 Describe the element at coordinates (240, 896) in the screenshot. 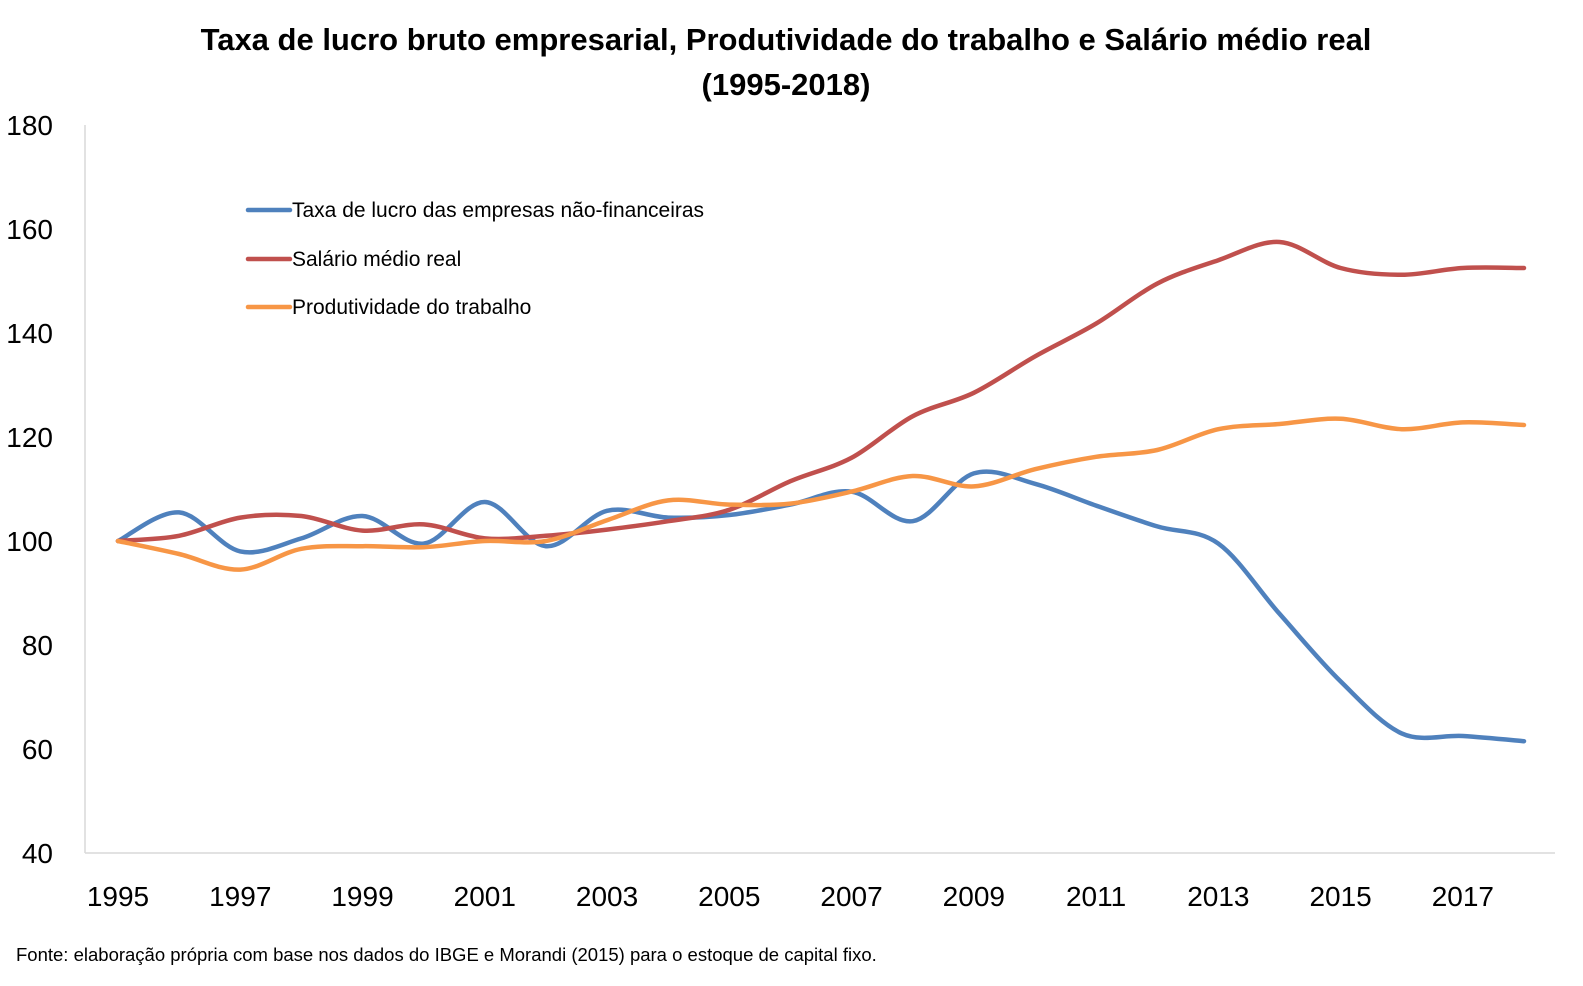

I see `x-tick-label: 1997` at that location.